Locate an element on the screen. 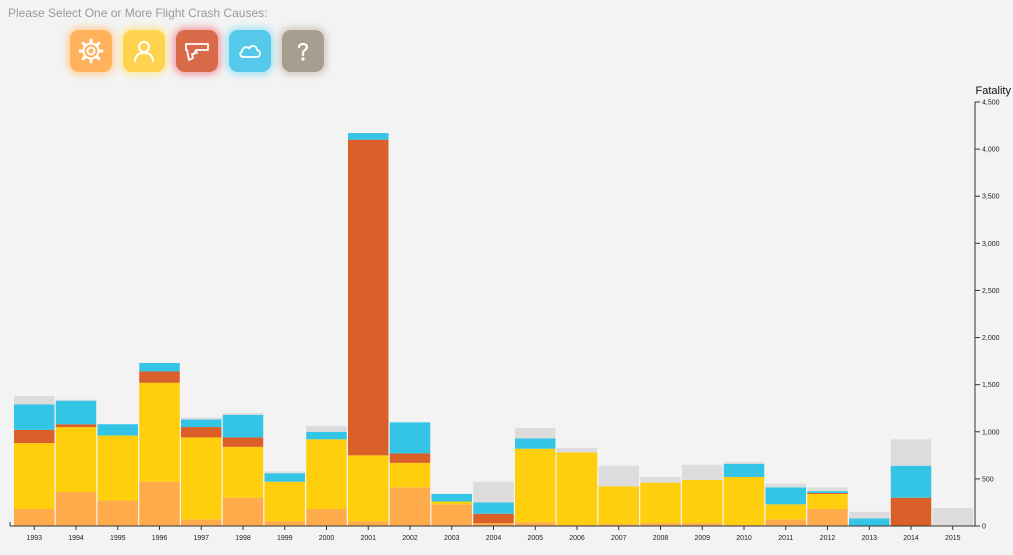 The image size is (1013, 555). x-tick-label: 2011 is located at coordinates (785, 538).